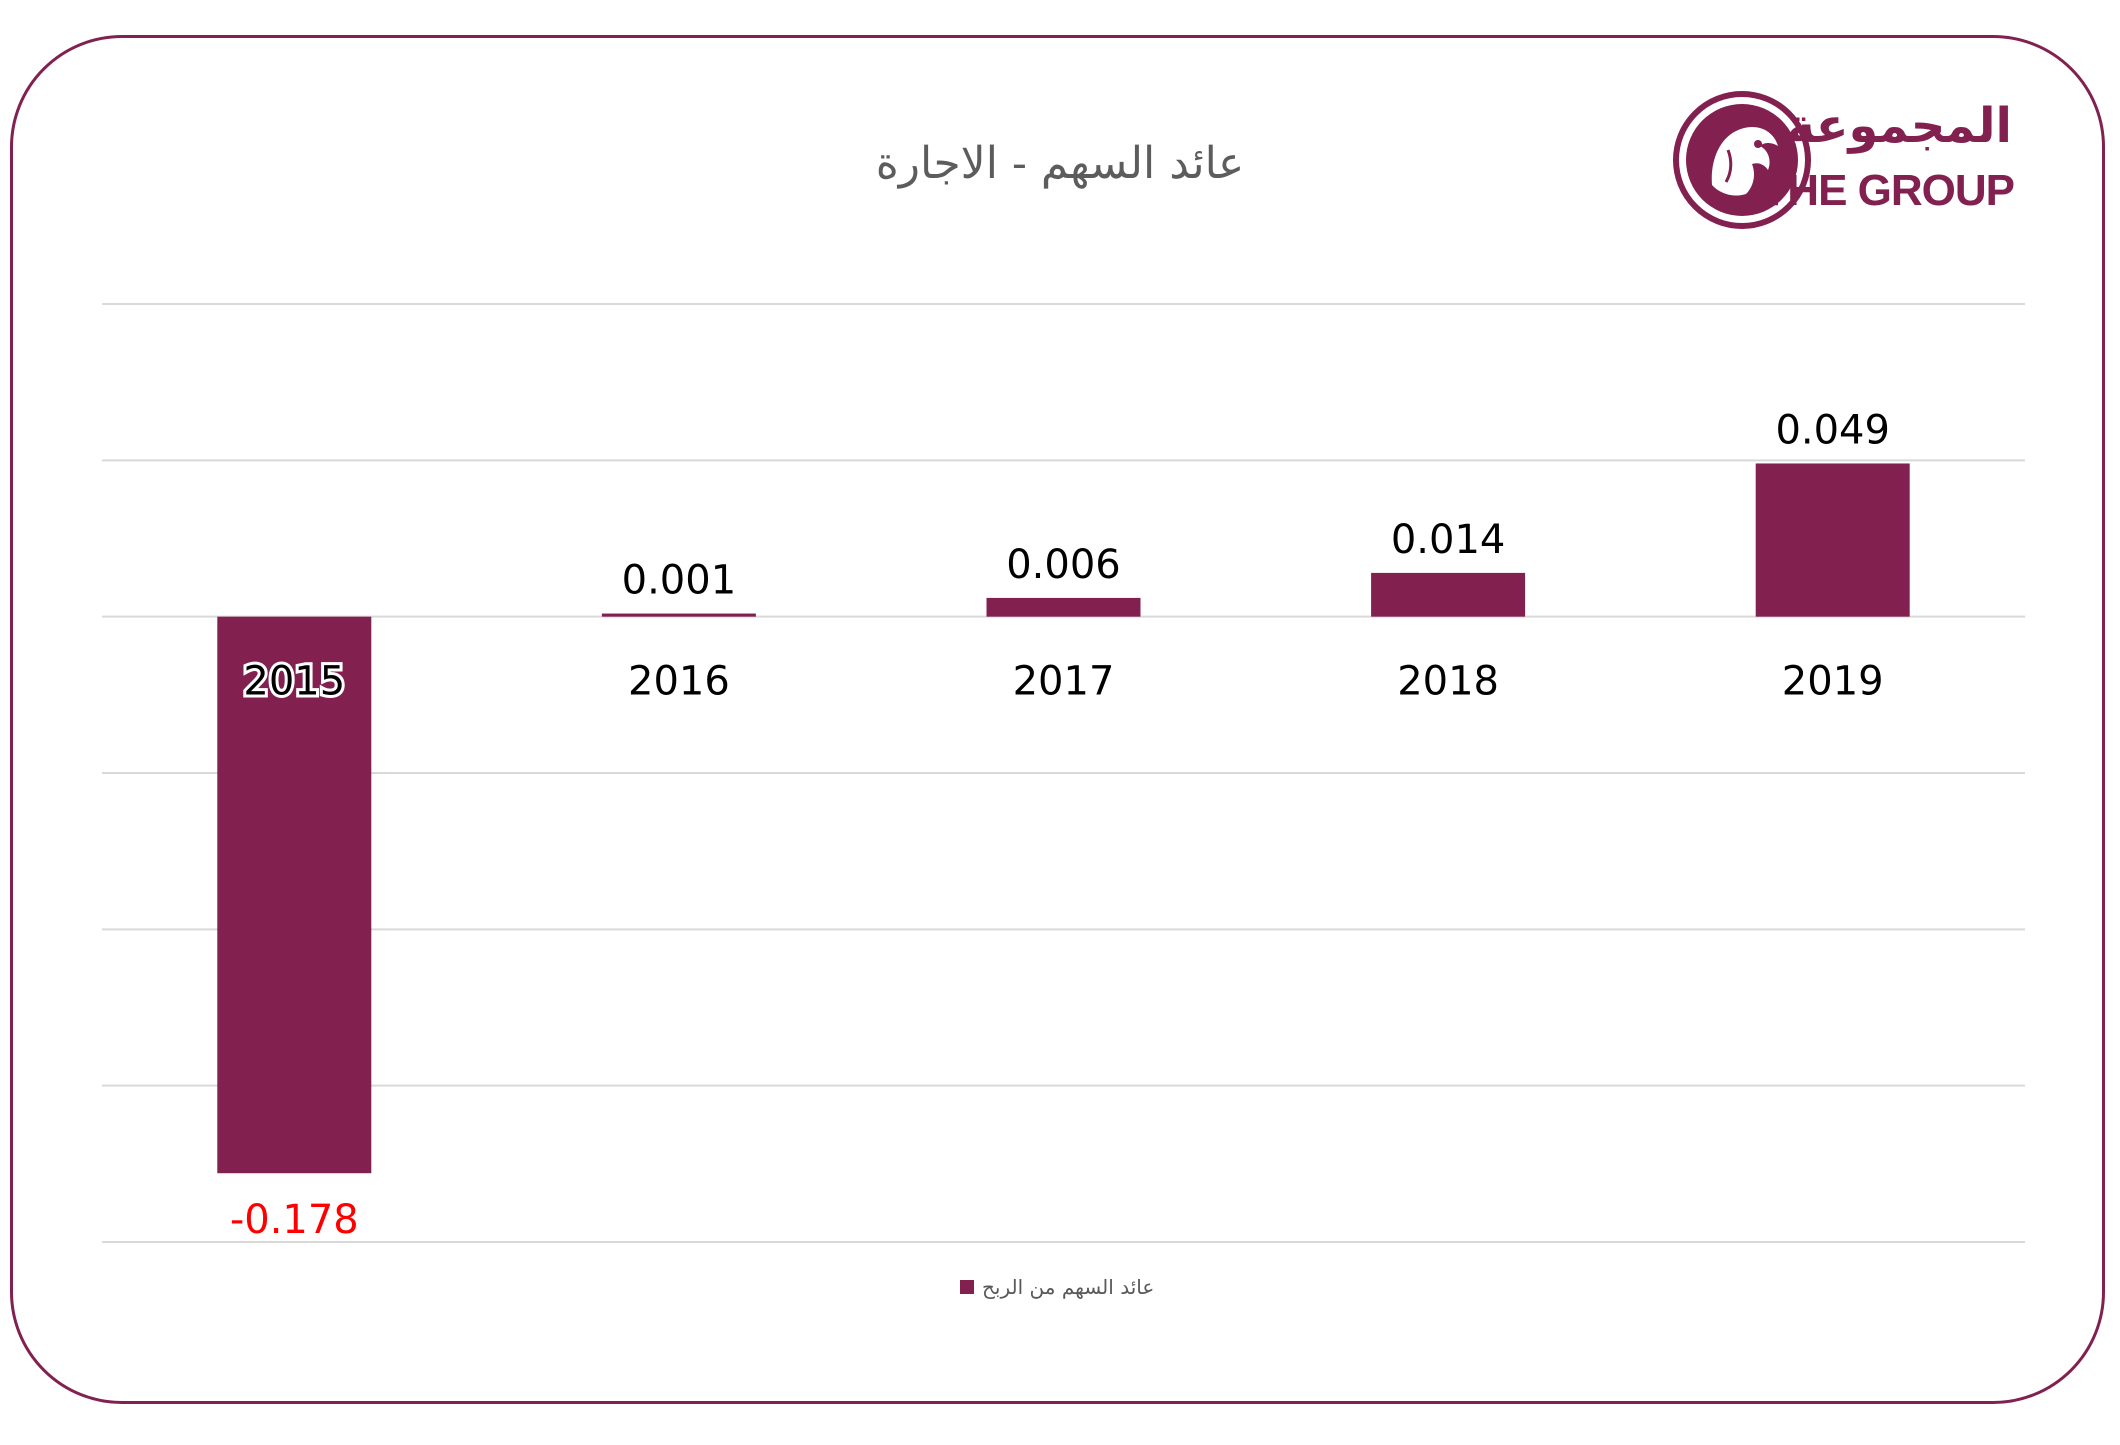 The width and height of the screenshot is (2120, 1445). Describe the element at coordinates (294, 682) in the screenshot. I see `category-label-2015: 2015` at that location.